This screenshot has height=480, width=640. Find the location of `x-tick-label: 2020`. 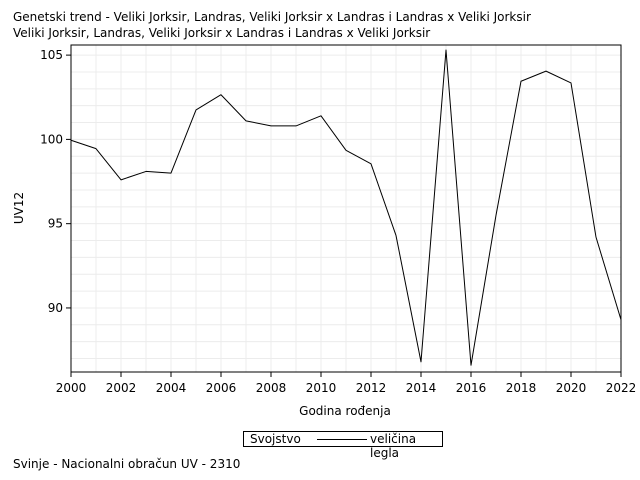

x-tick-label: 2020 is located at coordinates (571, 388).